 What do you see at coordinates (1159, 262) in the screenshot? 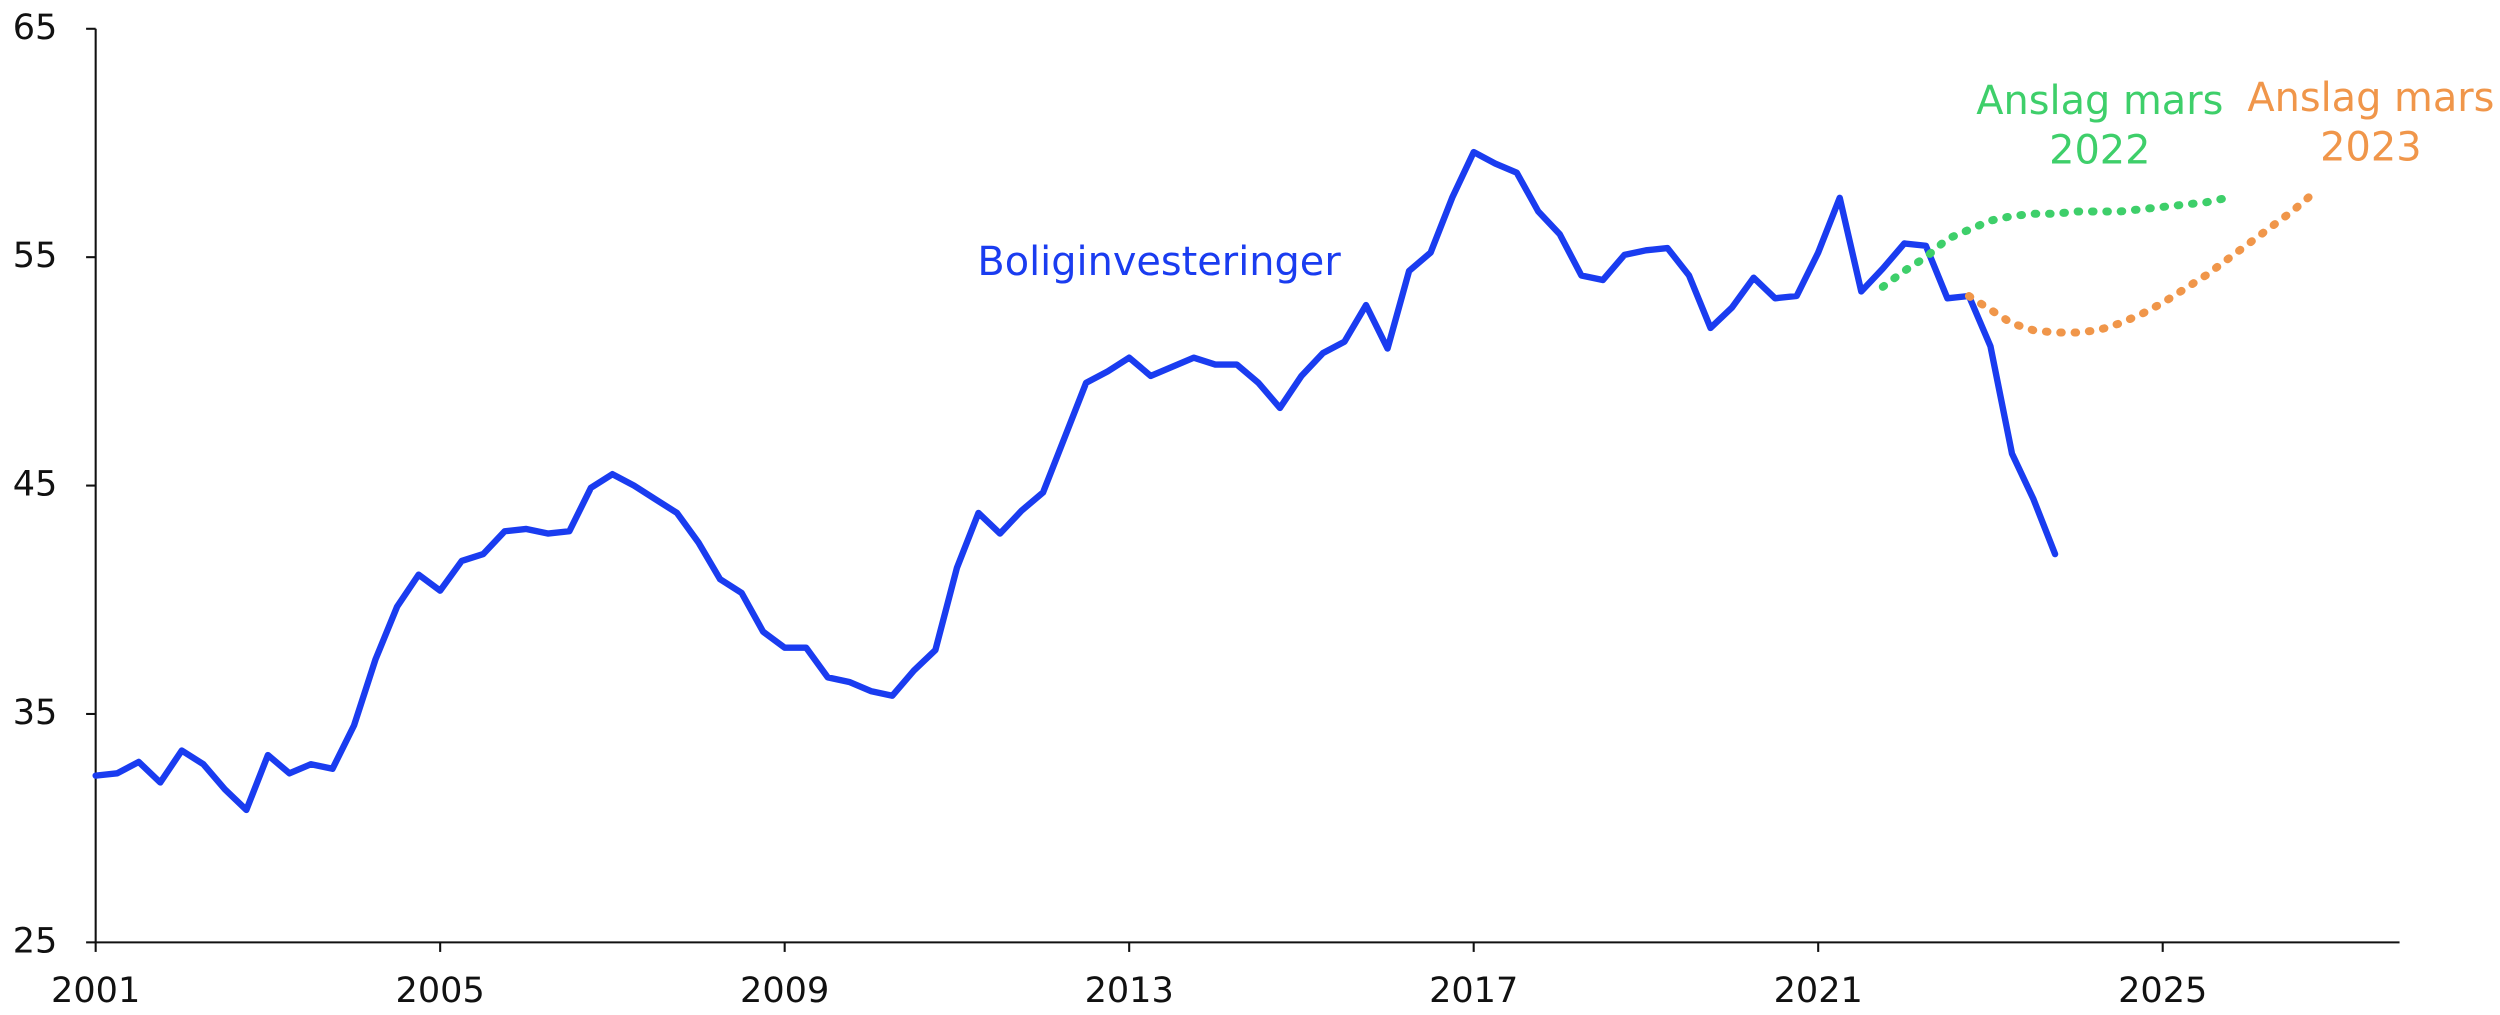
I see `series-label: Boliginvesteringer` at bounding box center [1159, 262].